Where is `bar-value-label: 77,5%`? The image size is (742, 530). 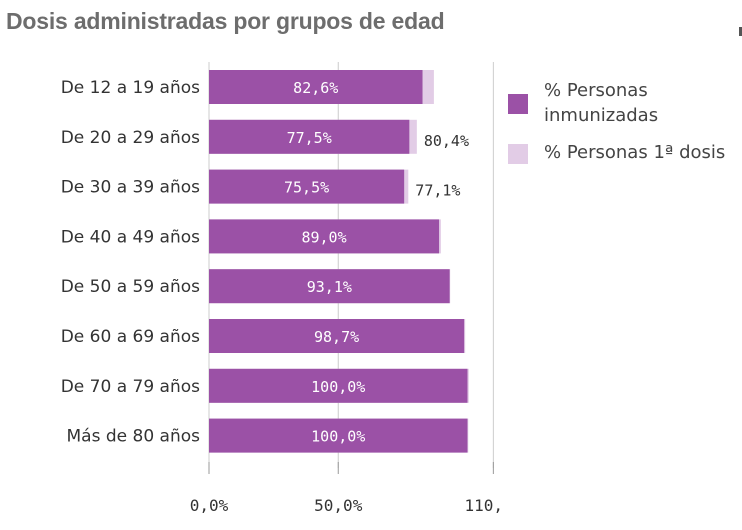
bar-value-label: 77,5% is located at coordinates (309, 138).